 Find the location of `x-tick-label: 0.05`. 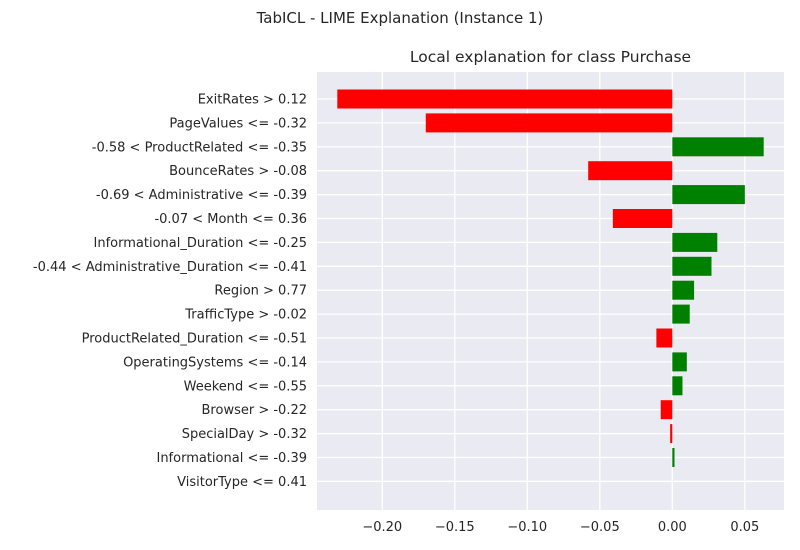

x-tick-label: 0.05 is located at coordinates (744, 527).